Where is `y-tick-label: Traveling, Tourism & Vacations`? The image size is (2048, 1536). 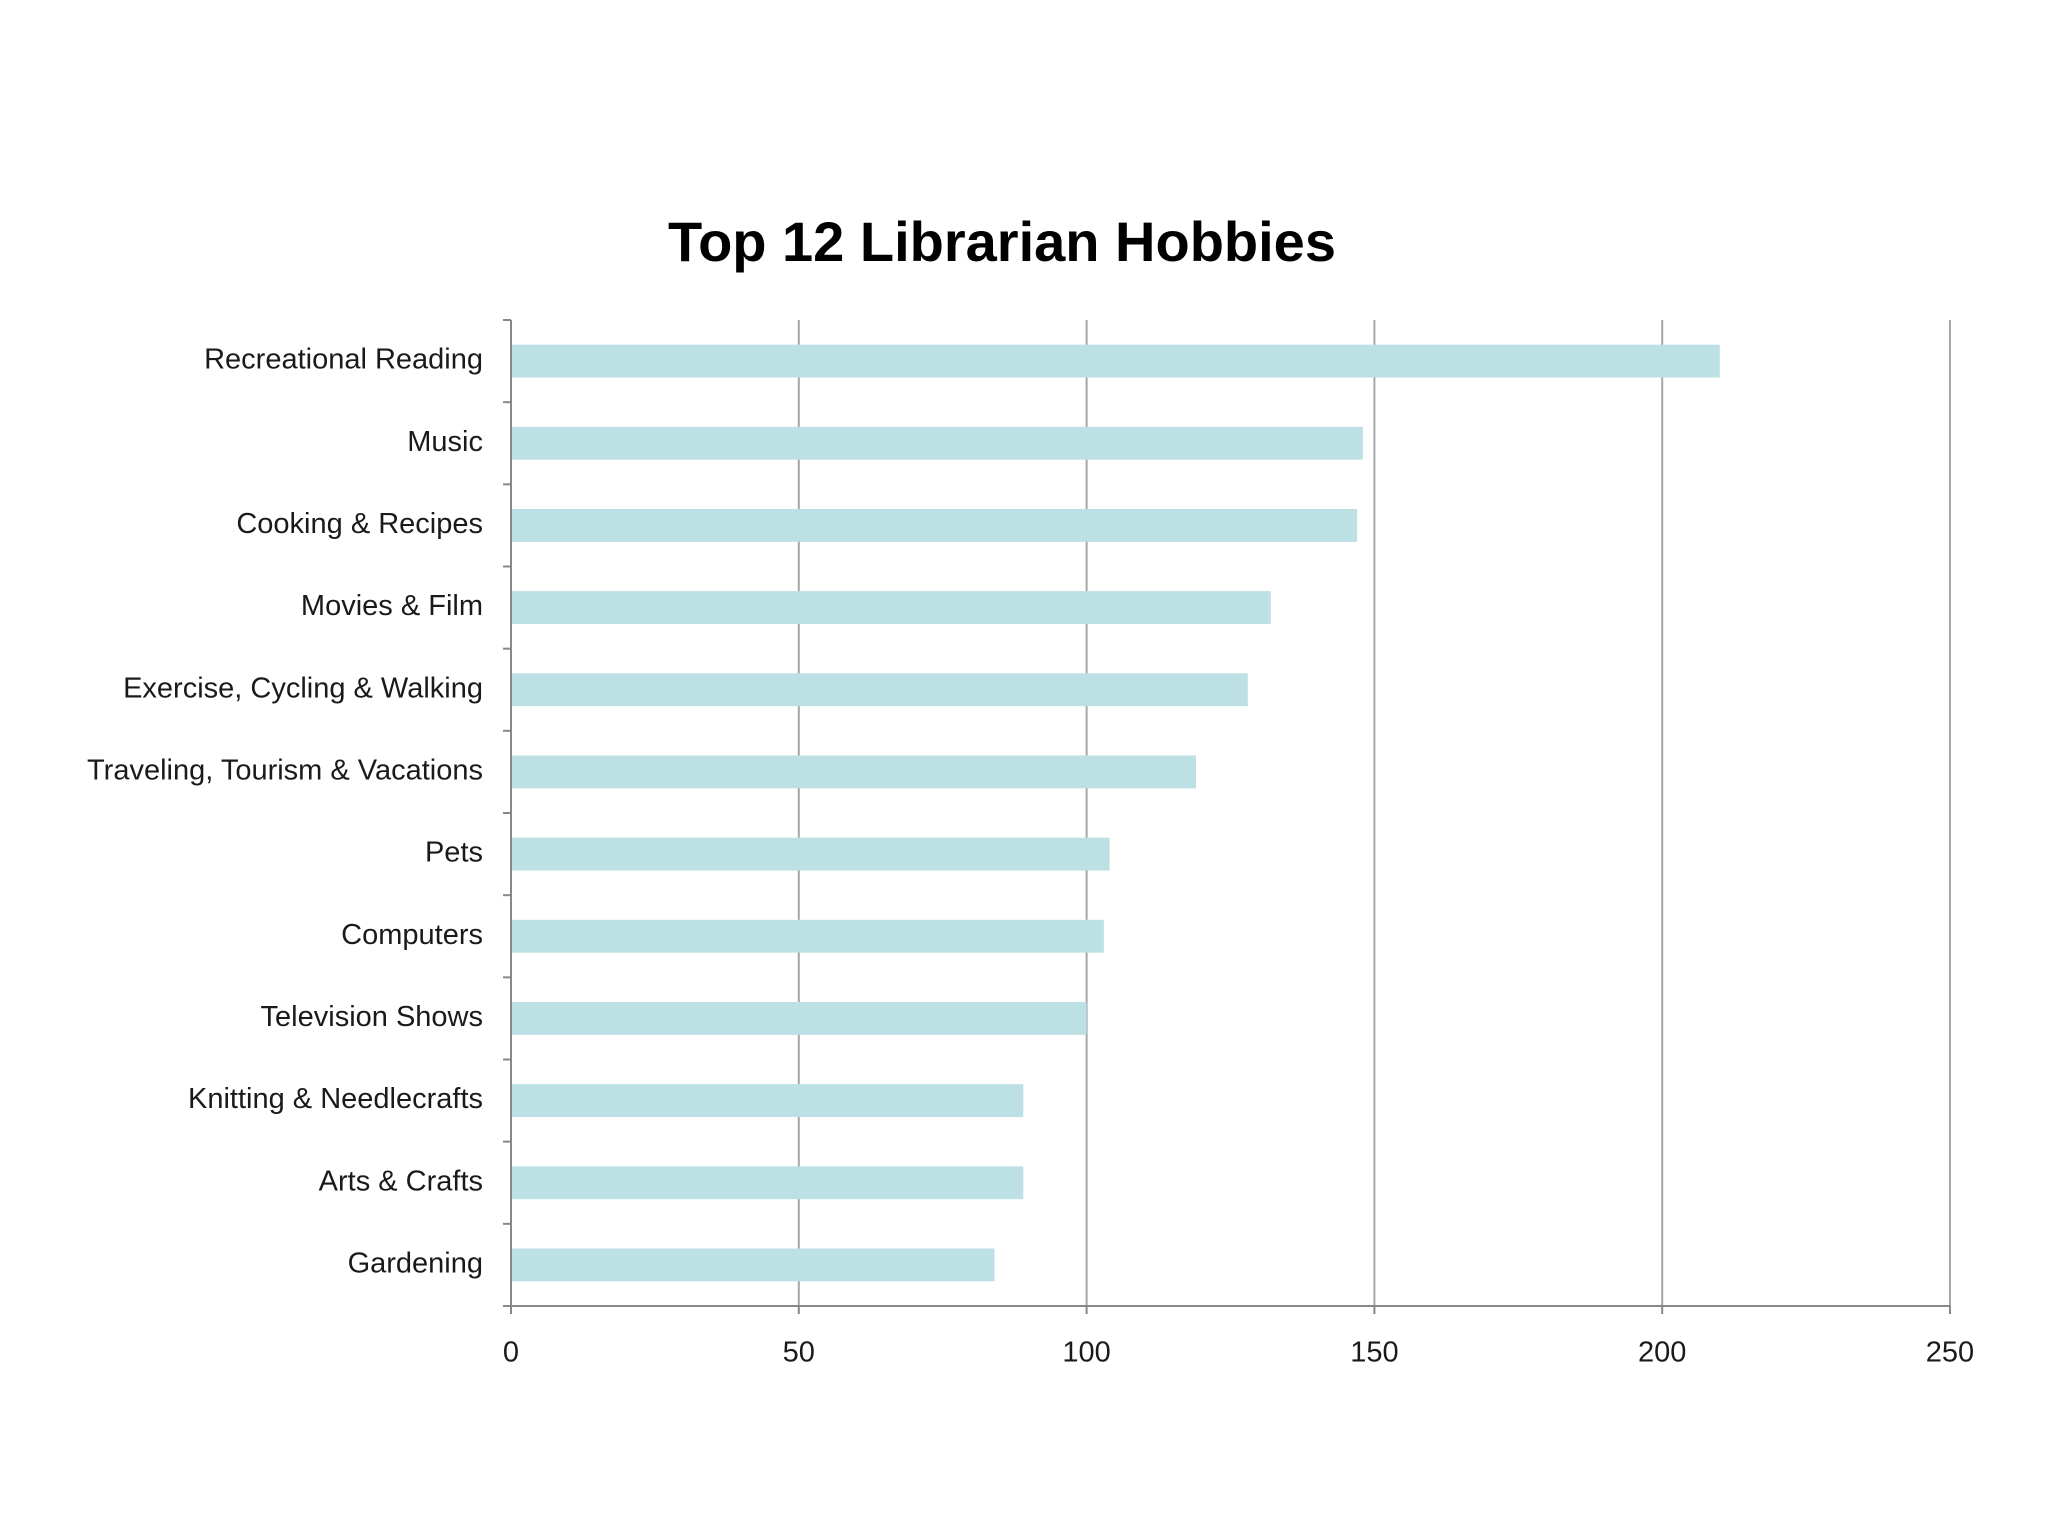
y-tick-label: Traveling, Tourism & Vacations is located at coordinates (285, 771).